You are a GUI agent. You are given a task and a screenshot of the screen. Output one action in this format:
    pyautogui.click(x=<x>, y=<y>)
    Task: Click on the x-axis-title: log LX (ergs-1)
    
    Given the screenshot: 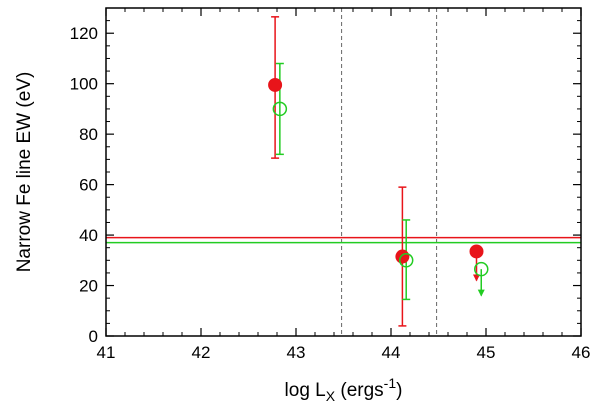 What is the action you would take?
    pyautogui.click(x=344, y=389)
    